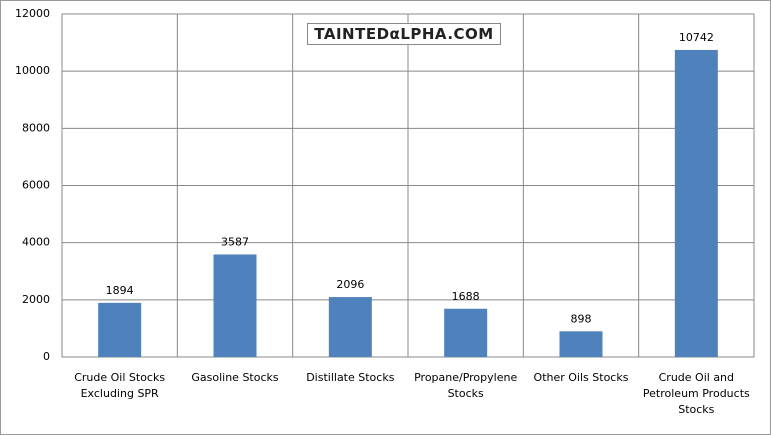 The height and width of the screenshot is (435, 771). What do you see at coordinates (235, 377) in the screenshot?
I see `x-tick-label: Gasoline Stocks` at bounding box center [235, 377].